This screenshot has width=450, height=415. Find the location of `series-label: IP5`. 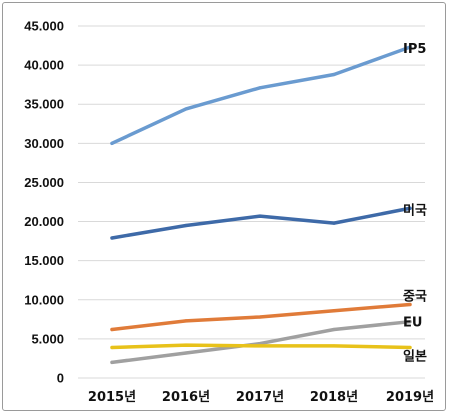

series-label: IP5 is located at coordinates (414, 49).